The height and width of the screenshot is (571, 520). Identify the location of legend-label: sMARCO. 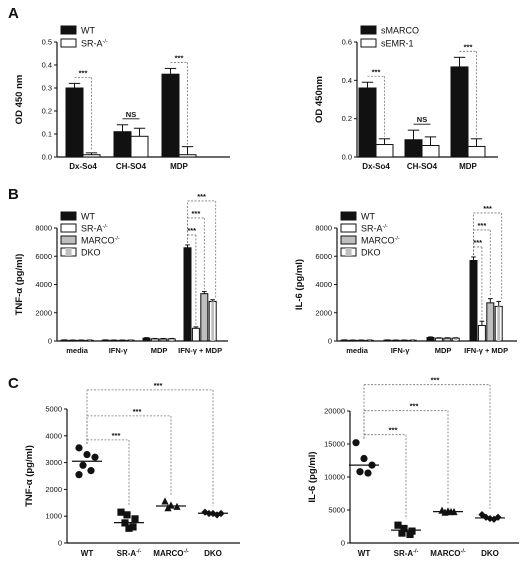
(400, 31).